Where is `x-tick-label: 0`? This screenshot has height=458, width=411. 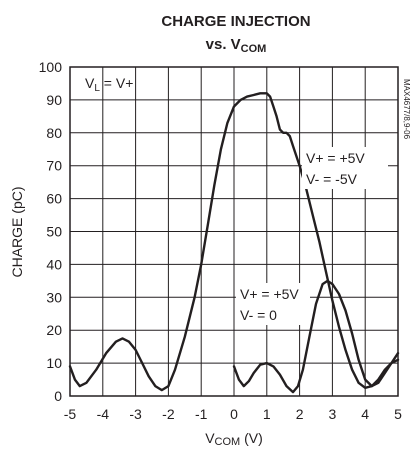 x-tick-label: 0 is located at coordinates (234, 414).